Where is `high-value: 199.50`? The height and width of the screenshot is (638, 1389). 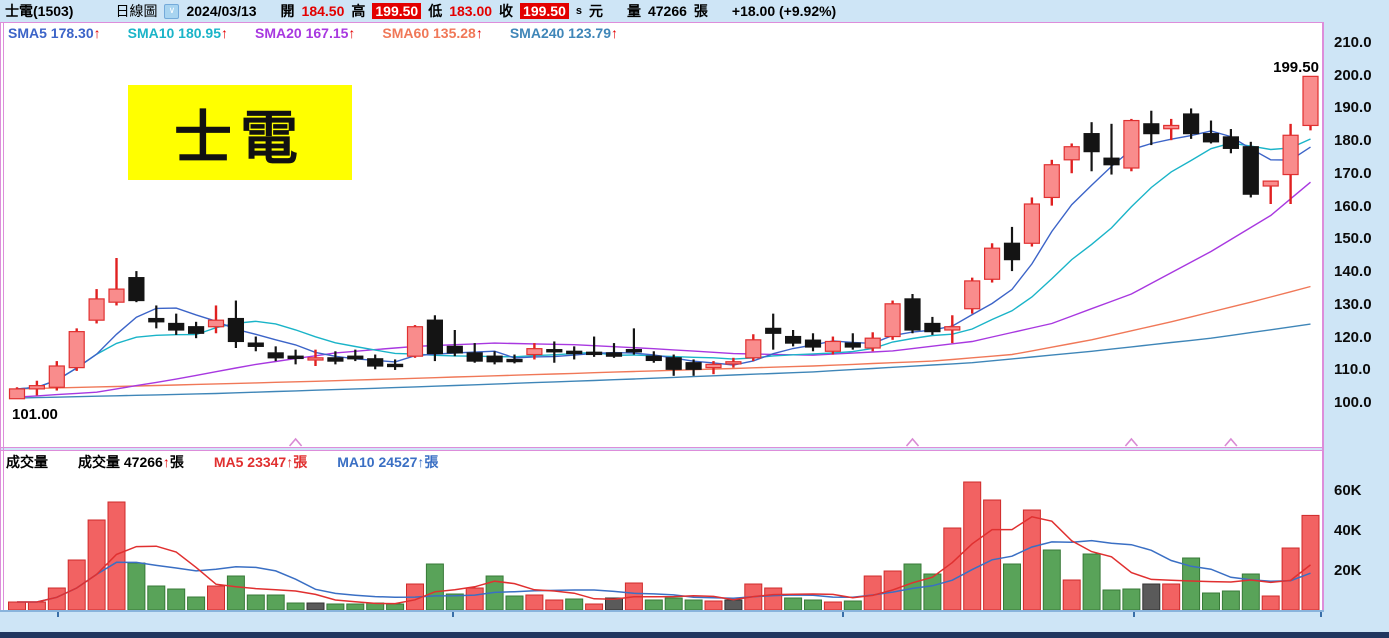 high-value: 199.50 is located at coordinates (397, 11).